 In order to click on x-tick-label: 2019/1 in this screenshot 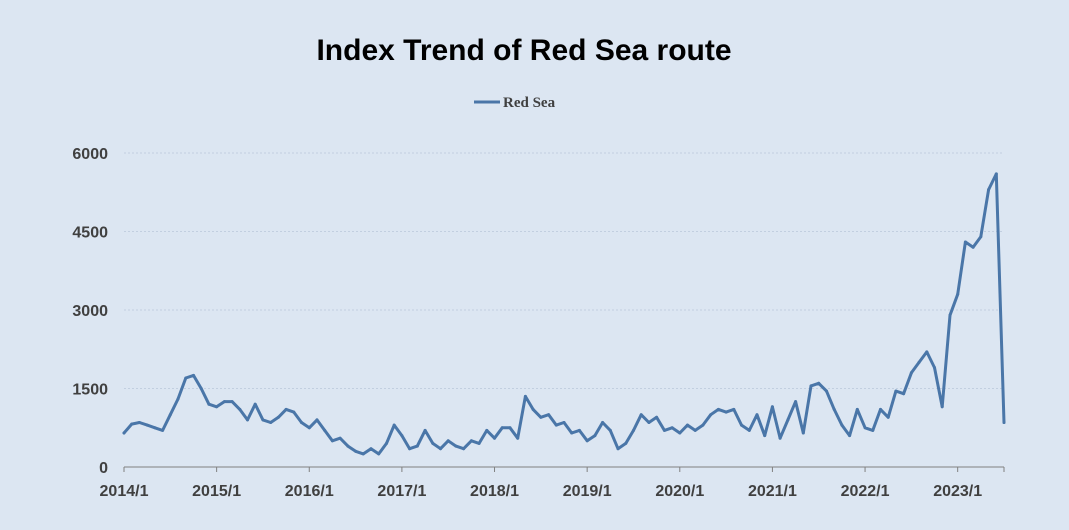, I will do `click(587, 491)`.